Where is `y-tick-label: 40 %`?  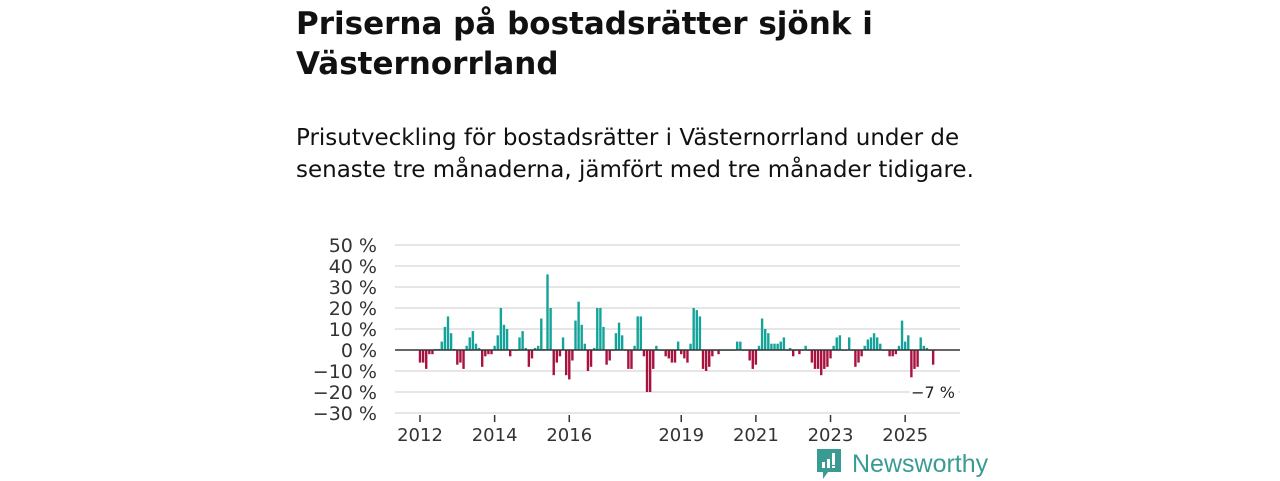
y-tick-label: 40 % is located at coordinates (353, 267).